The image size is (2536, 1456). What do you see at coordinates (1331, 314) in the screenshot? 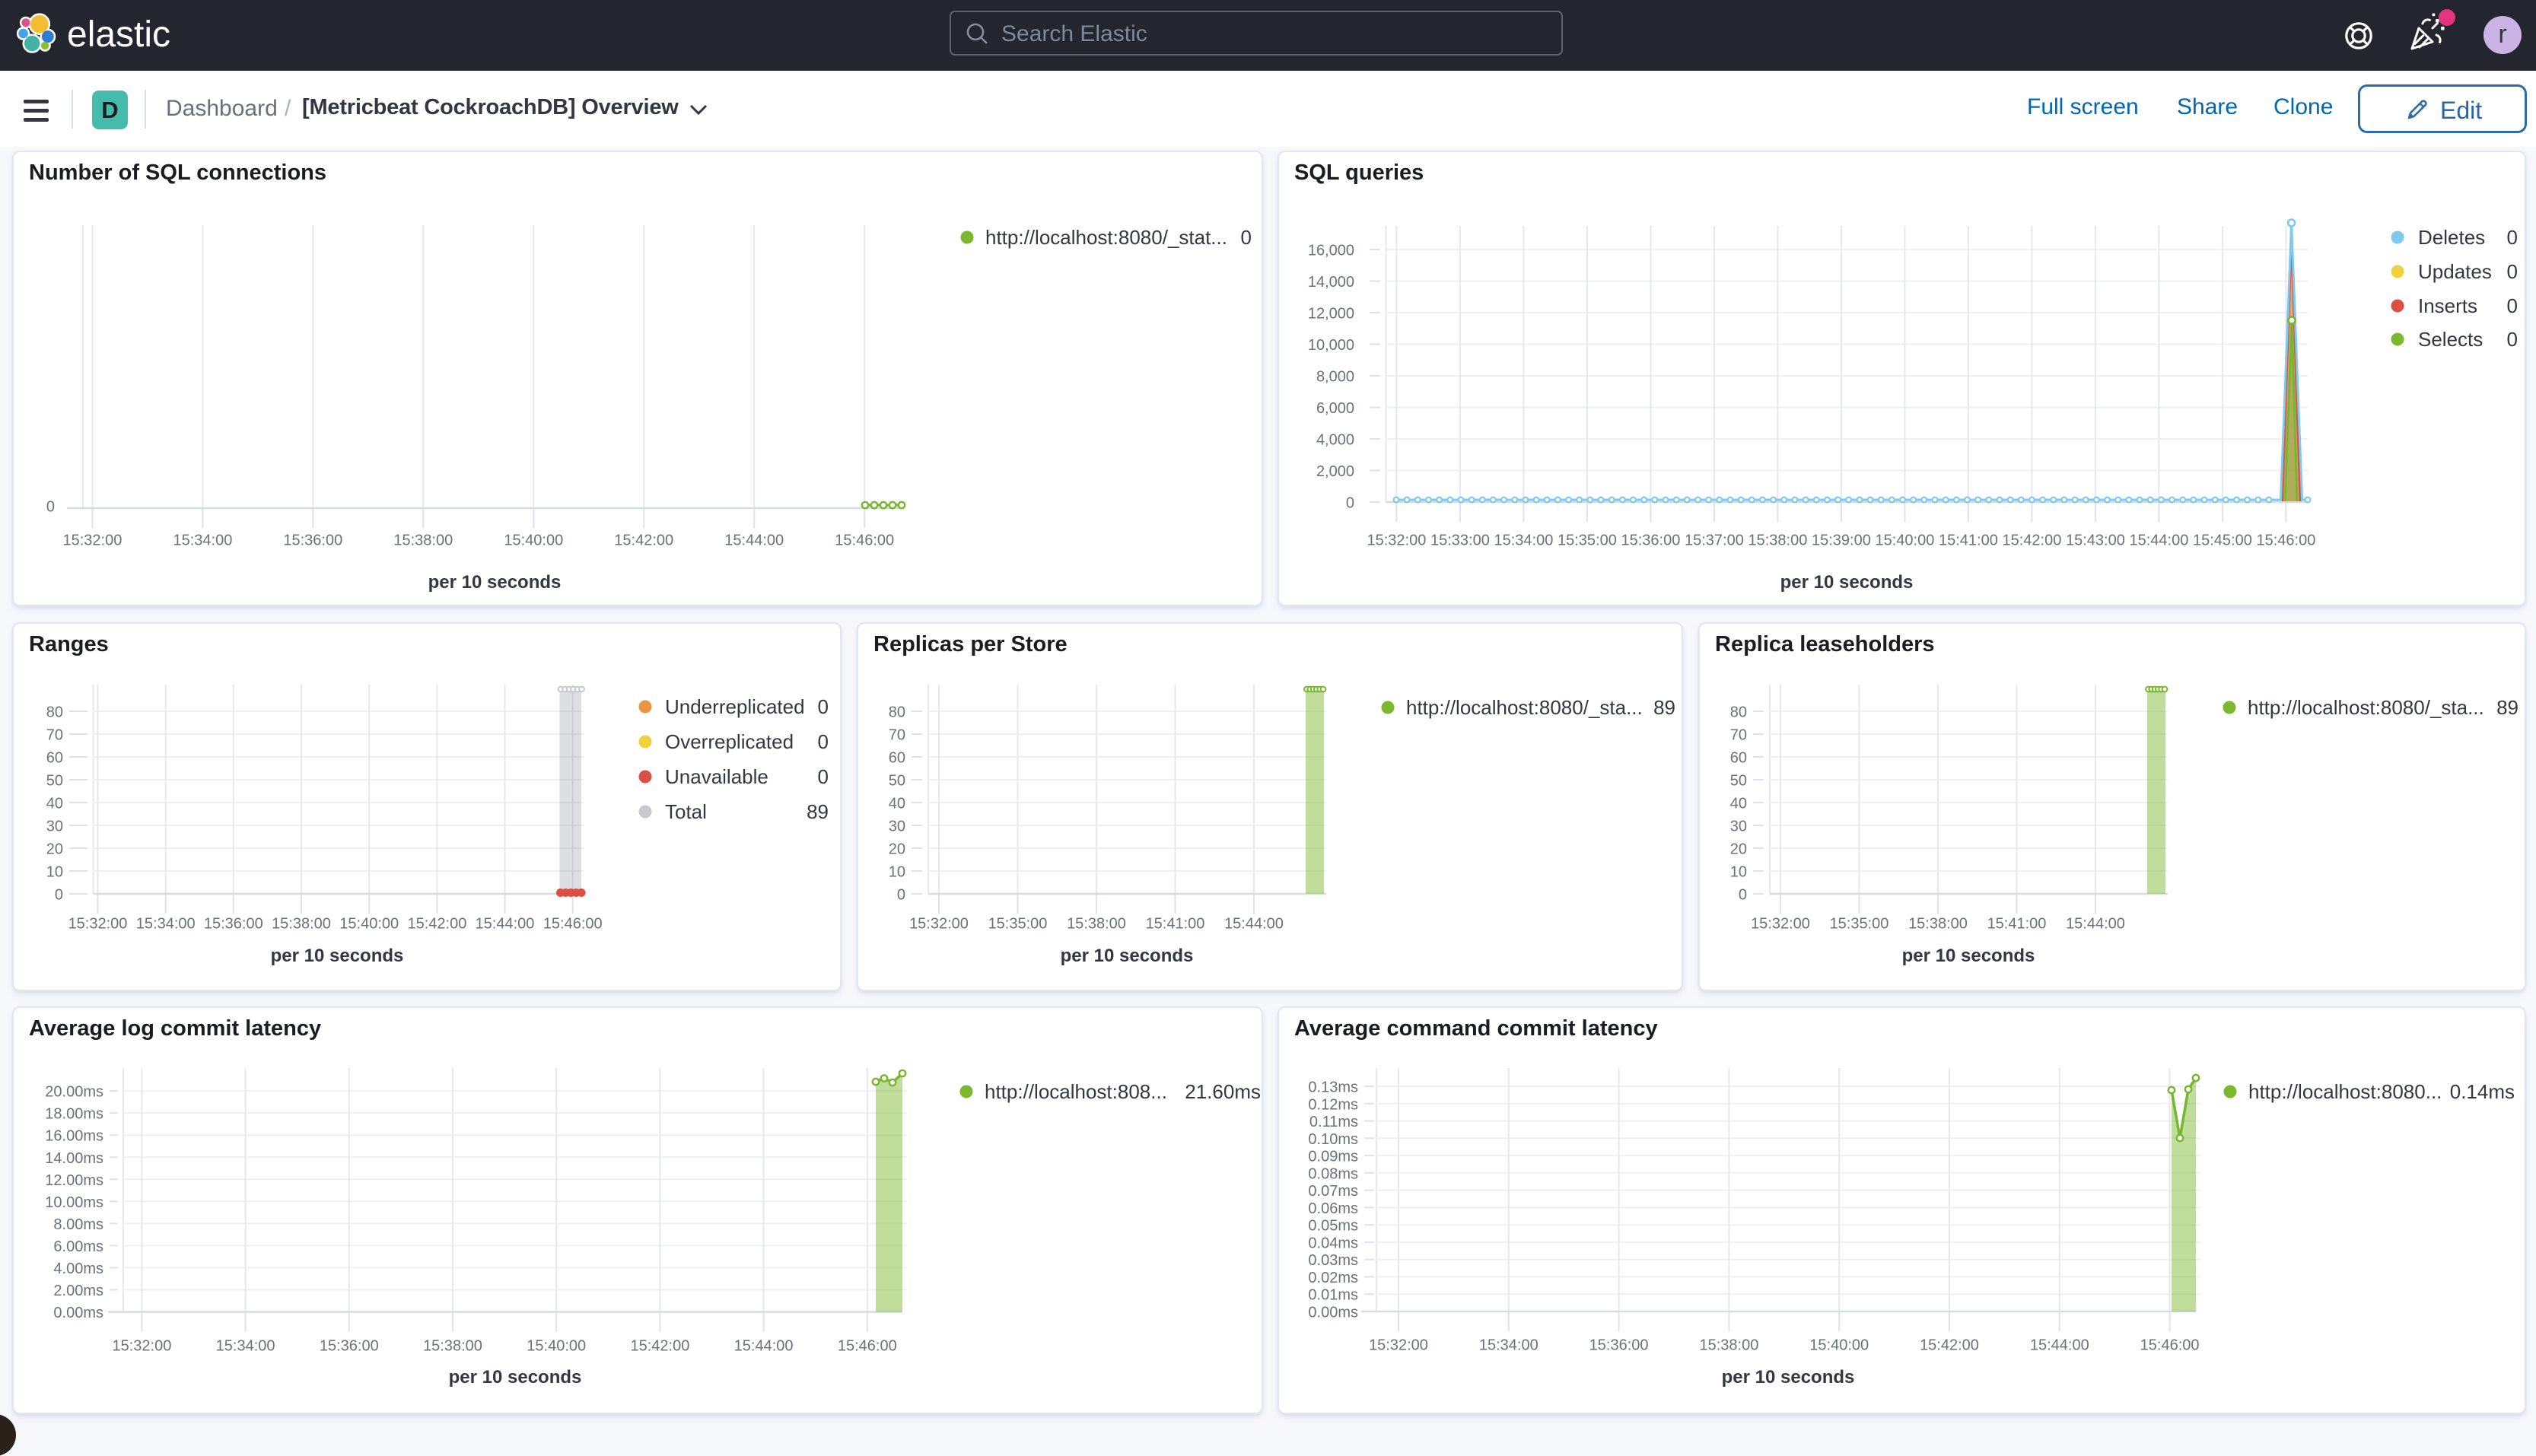
I see `svg-text: 12,000` at bounding box center [1331, 314].